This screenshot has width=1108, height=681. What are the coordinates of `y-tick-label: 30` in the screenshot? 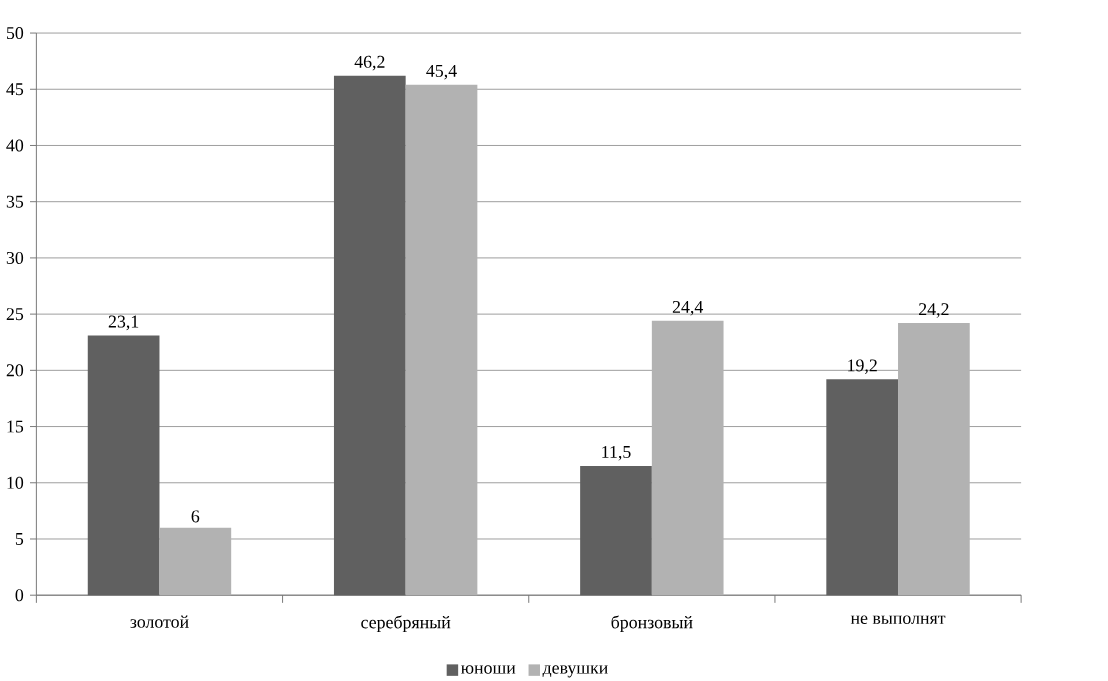 It's located at (15, 257).